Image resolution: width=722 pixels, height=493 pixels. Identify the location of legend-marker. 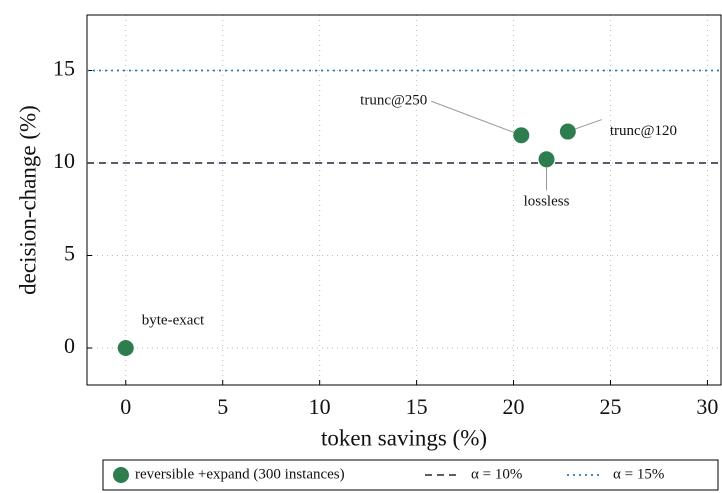
(121, 475).